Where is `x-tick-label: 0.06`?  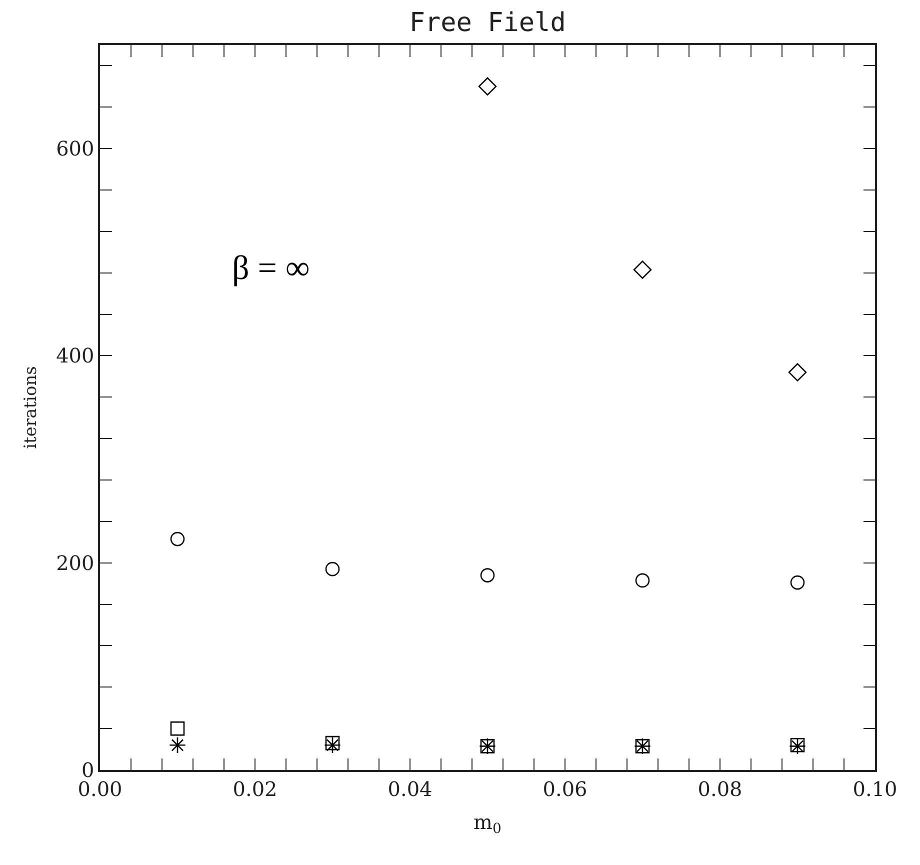 x-tick-label: 0.06 is located at coordinates (565, 788).